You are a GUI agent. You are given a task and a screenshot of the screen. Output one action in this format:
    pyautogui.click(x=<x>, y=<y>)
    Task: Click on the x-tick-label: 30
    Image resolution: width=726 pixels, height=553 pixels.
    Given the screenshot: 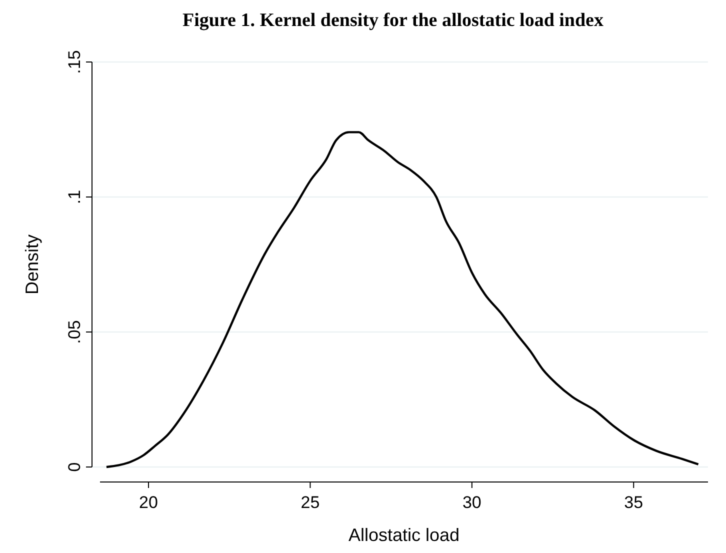 What is the action you would take?
    pyautogui.click(x=472, y=502)
    